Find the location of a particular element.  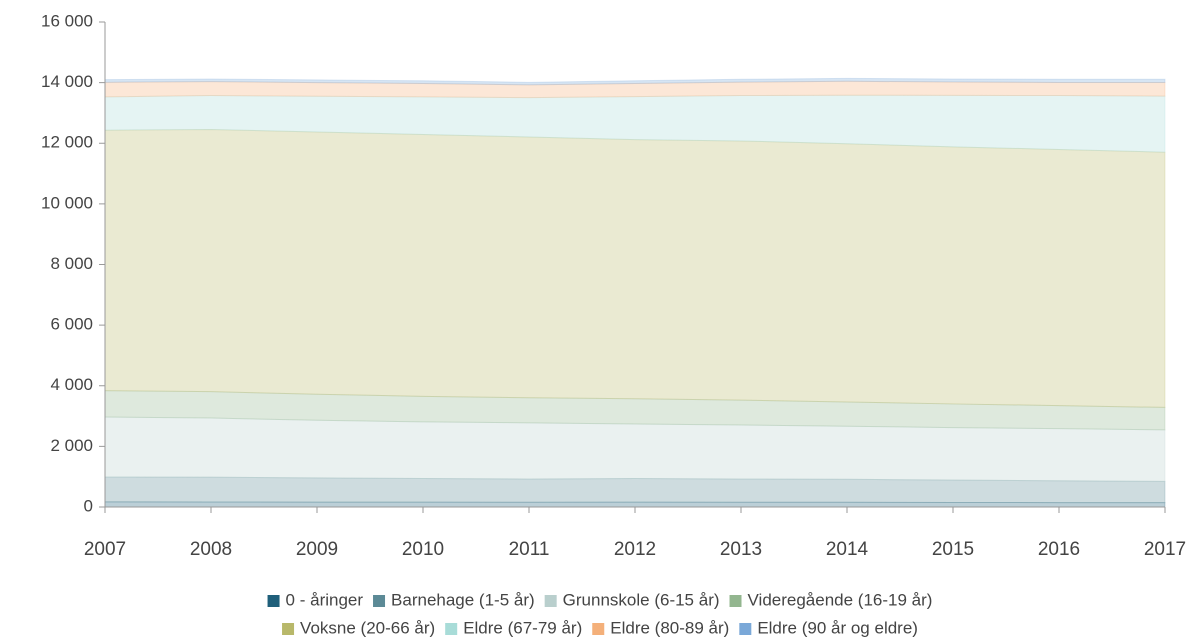

y-tick-label: 16 000 is located at coordinates (67, 20).